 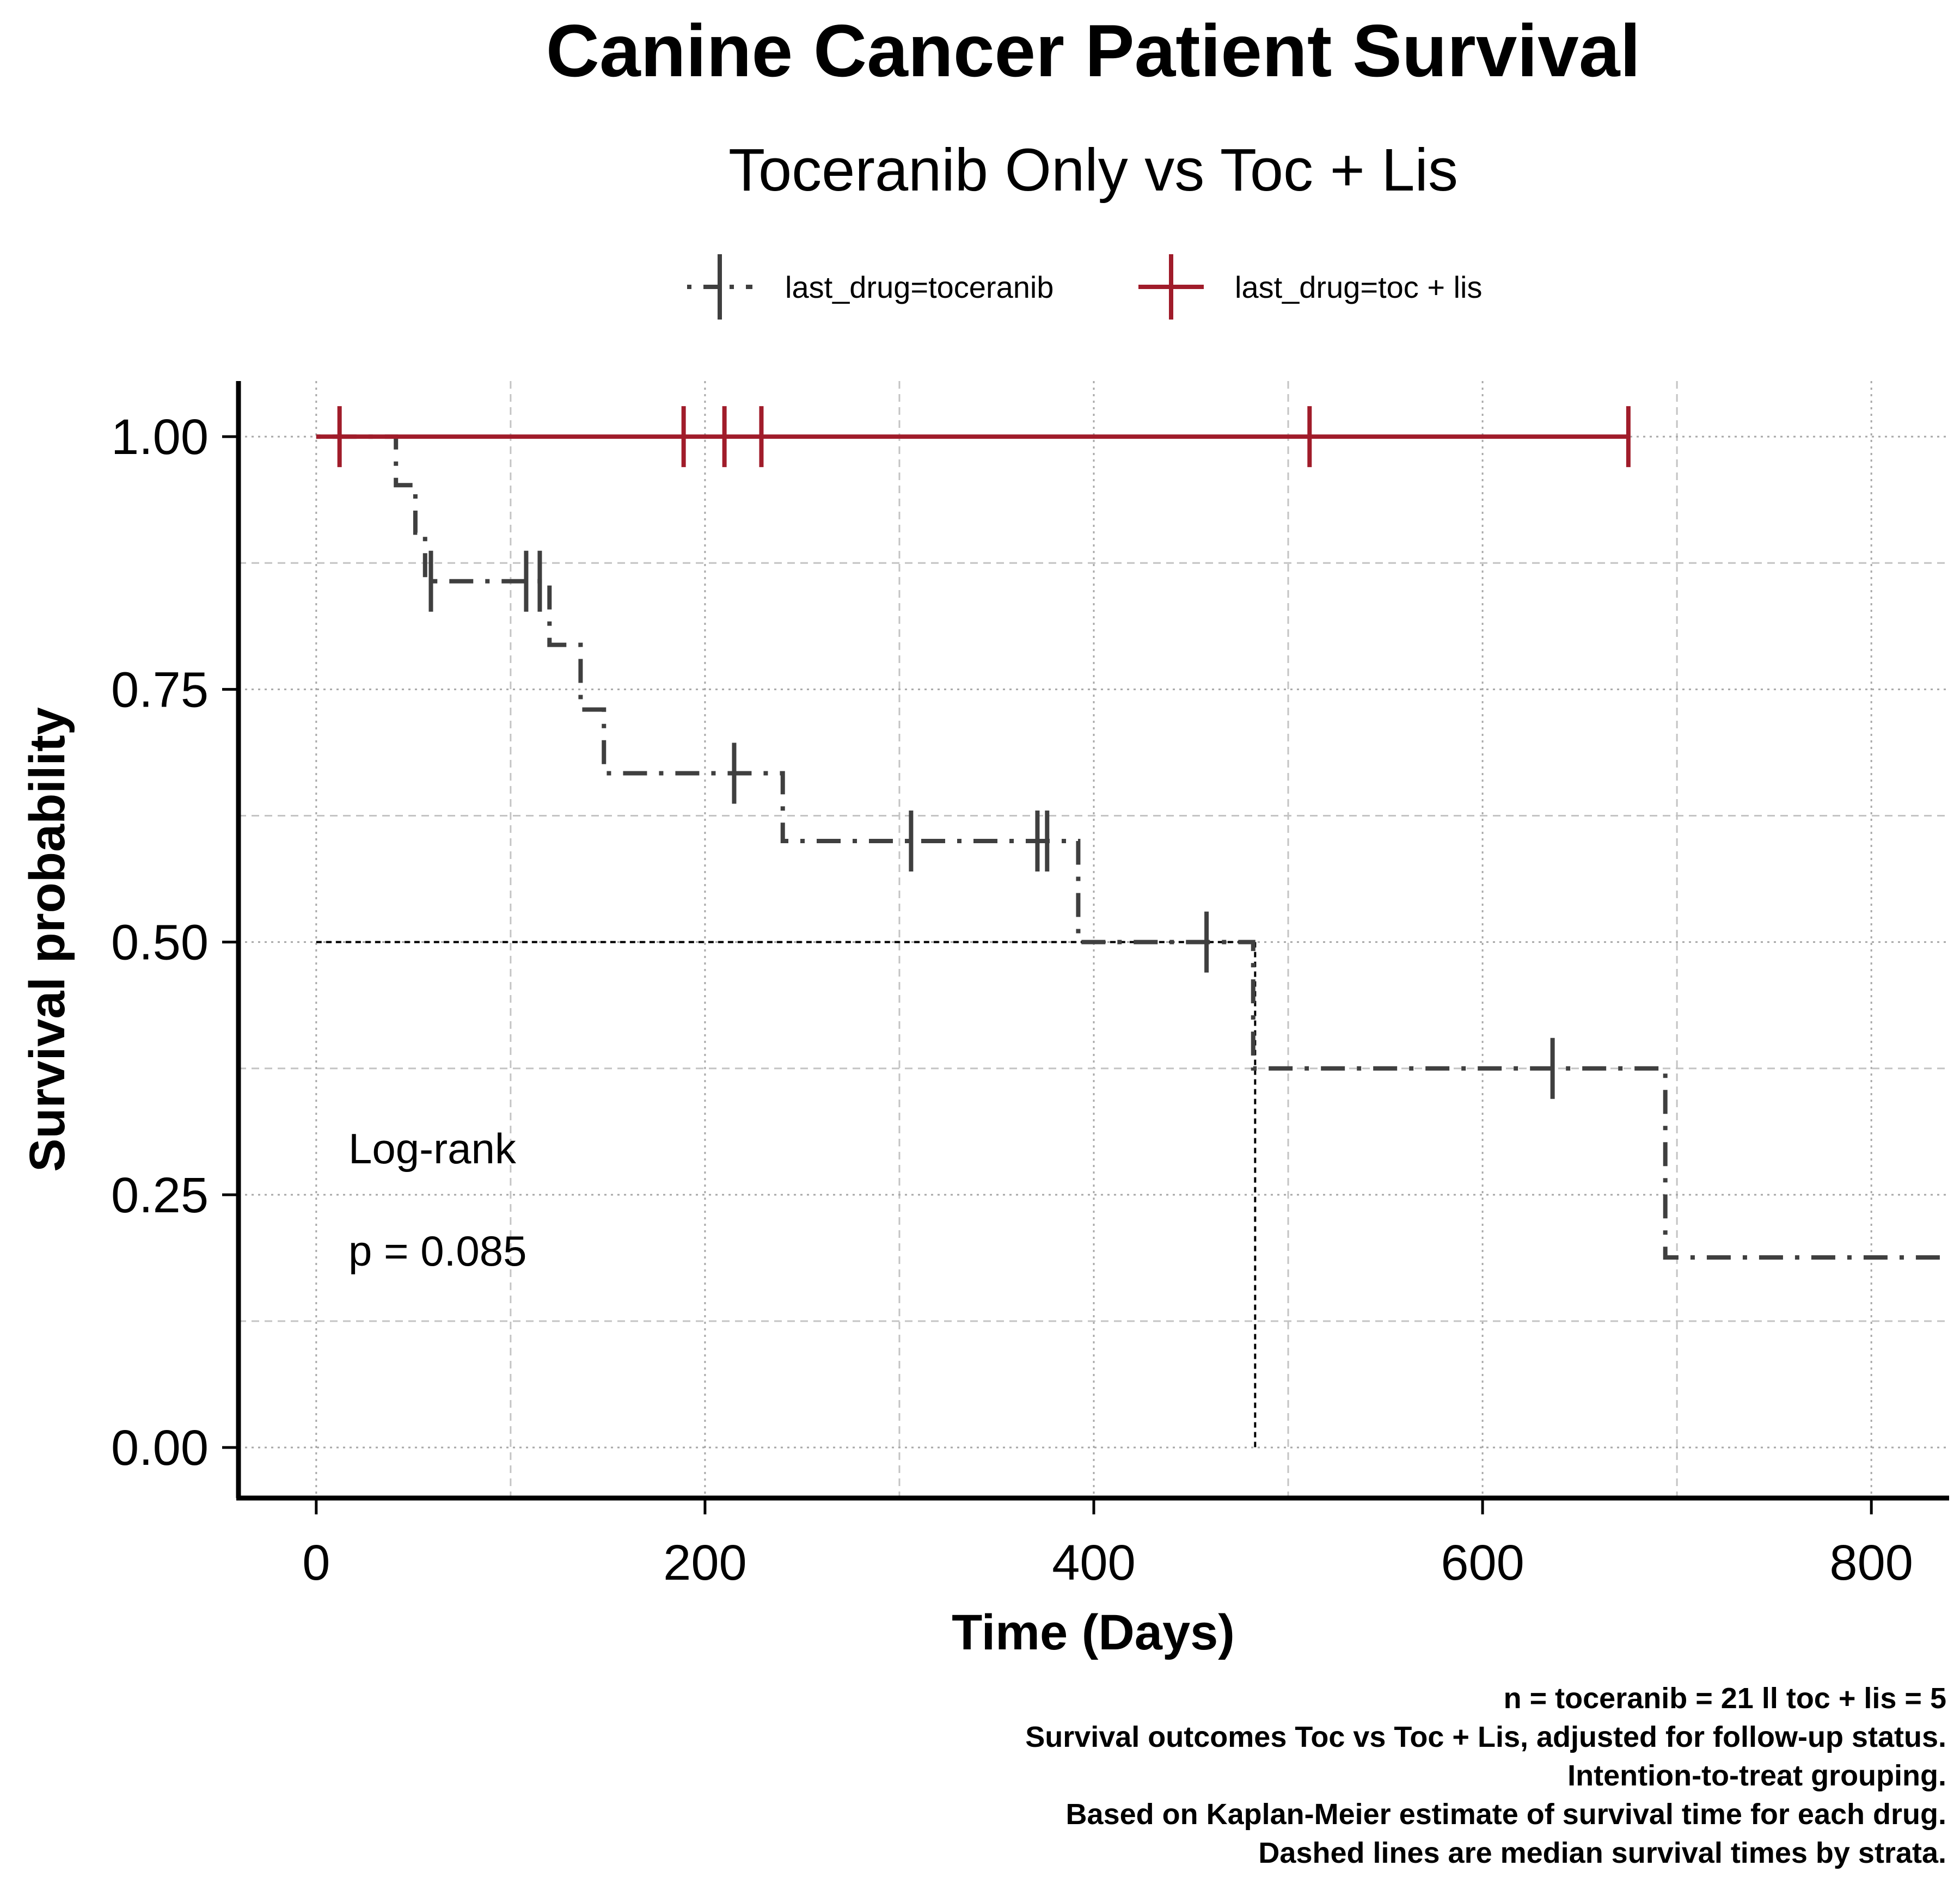 I want to click on x-ticks: 0 200 400 600 800, so click(x=1107, y=1545).